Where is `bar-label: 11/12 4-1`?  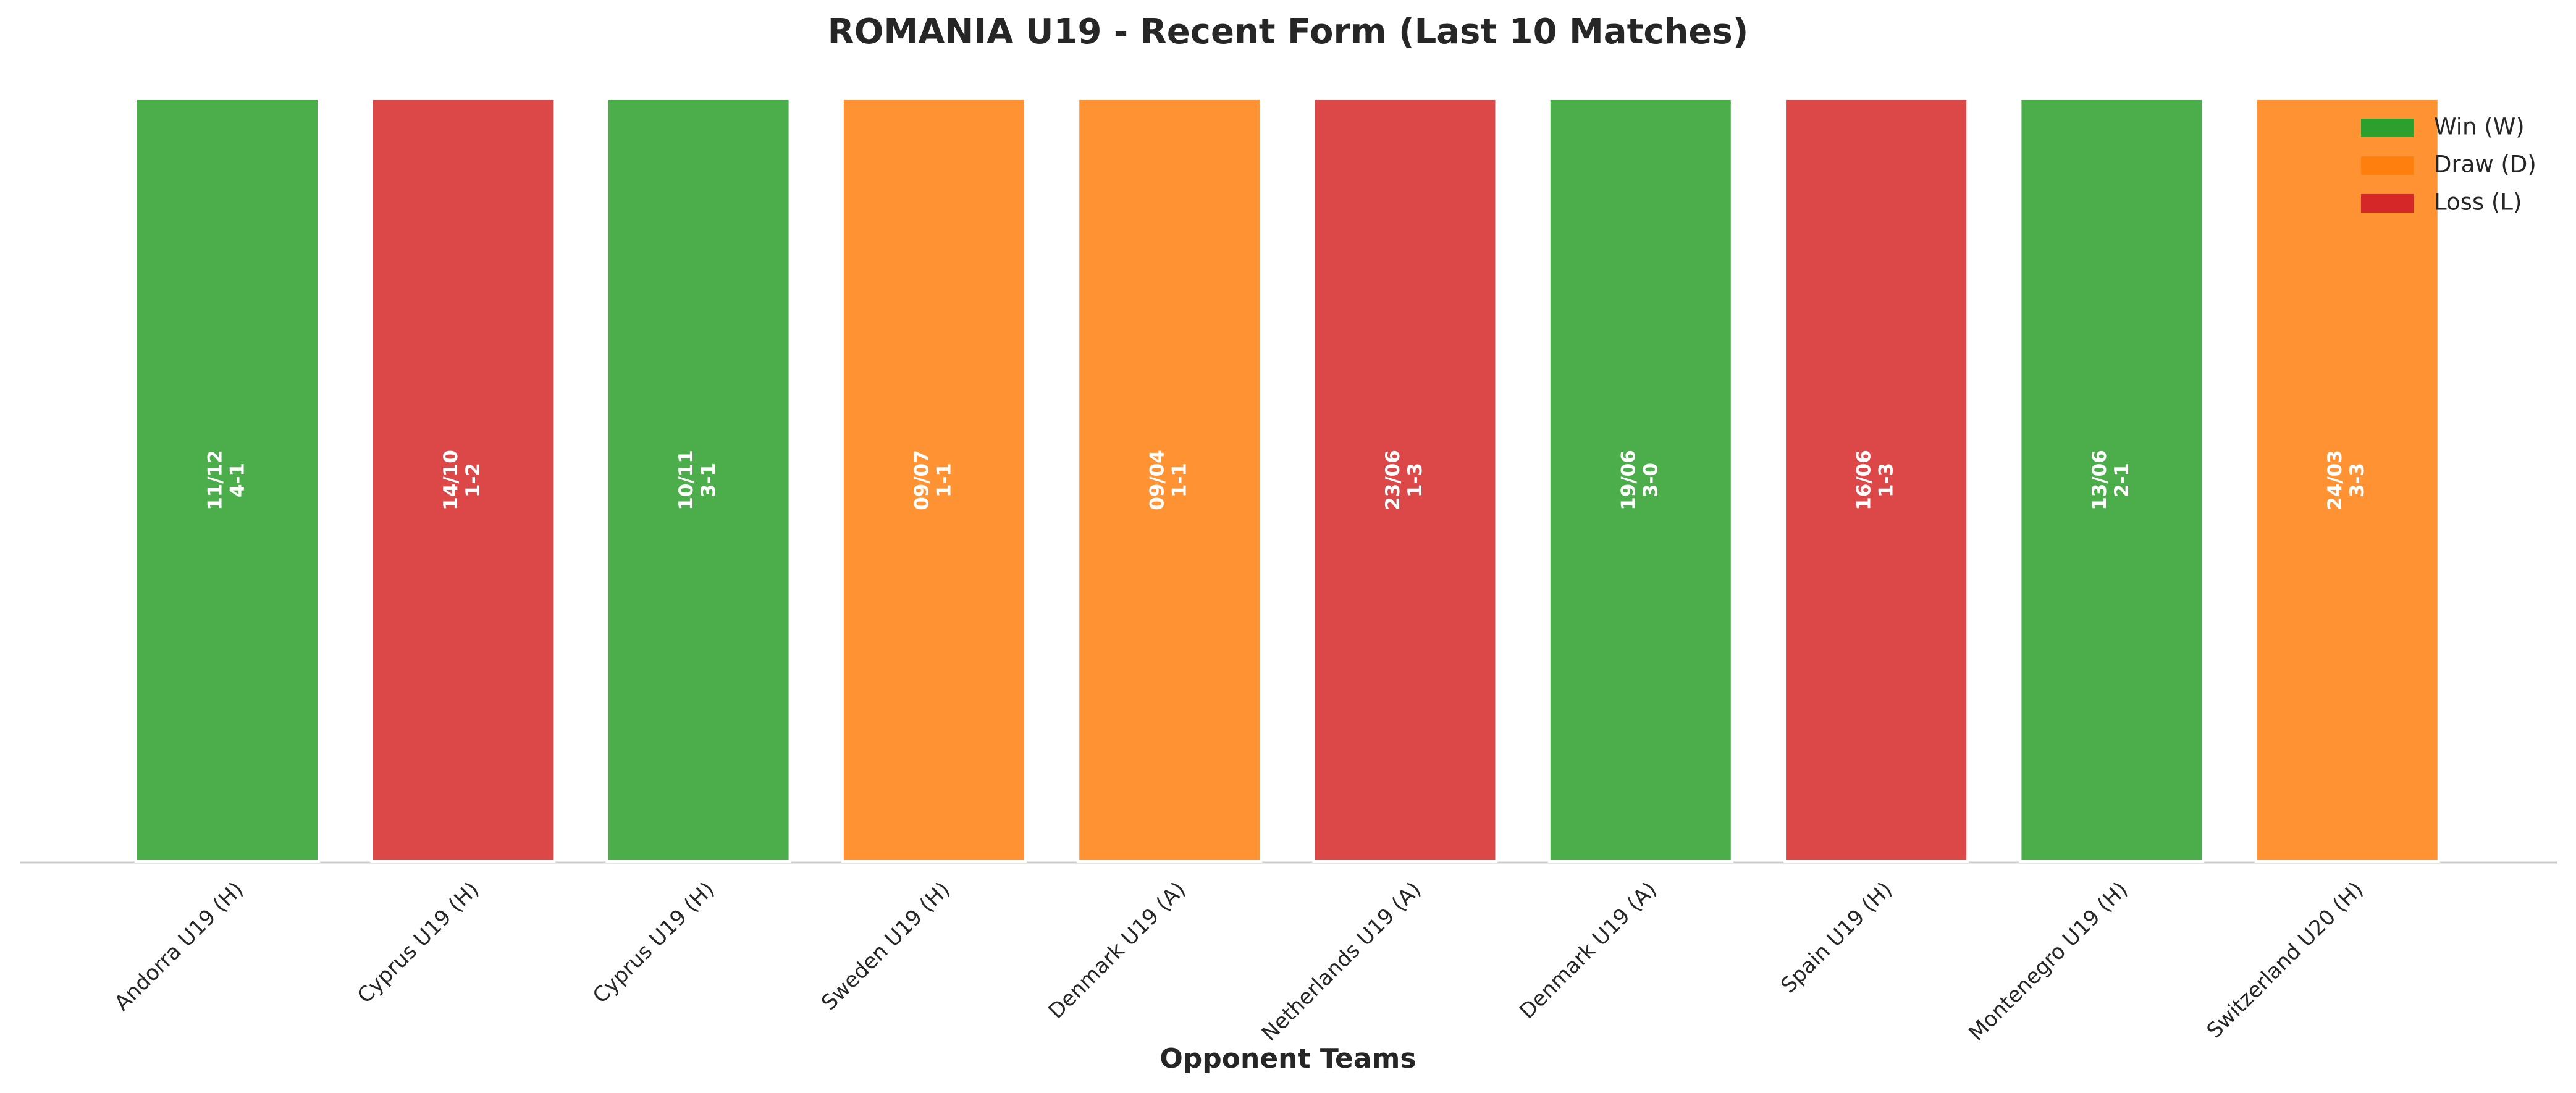 bar-label: 11/12 4-1 is located at coordinates (226, 480).